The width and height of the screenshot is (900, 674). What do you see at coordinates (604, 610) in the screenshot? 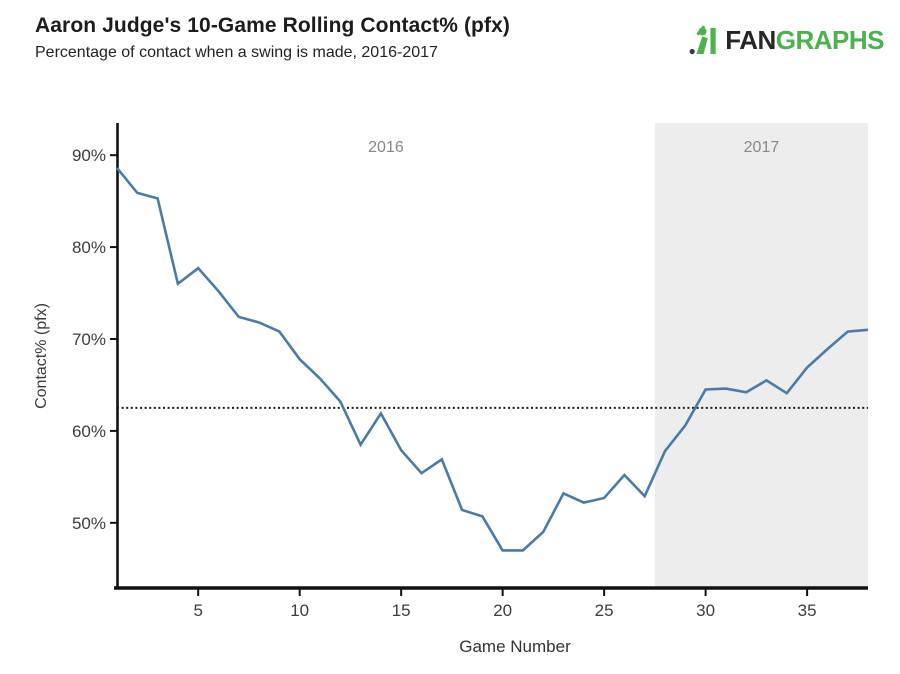
I see `x-tick-label: 25` at bounding box center [604, 610].